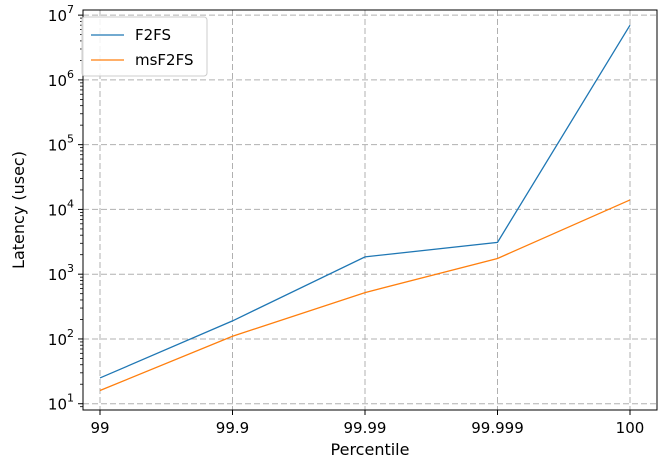 This screenshot has width=666, height=469. Describe the element at coordinates (497, 428) in the screenshot. I see `x-tick-label: 99.999` at that location.